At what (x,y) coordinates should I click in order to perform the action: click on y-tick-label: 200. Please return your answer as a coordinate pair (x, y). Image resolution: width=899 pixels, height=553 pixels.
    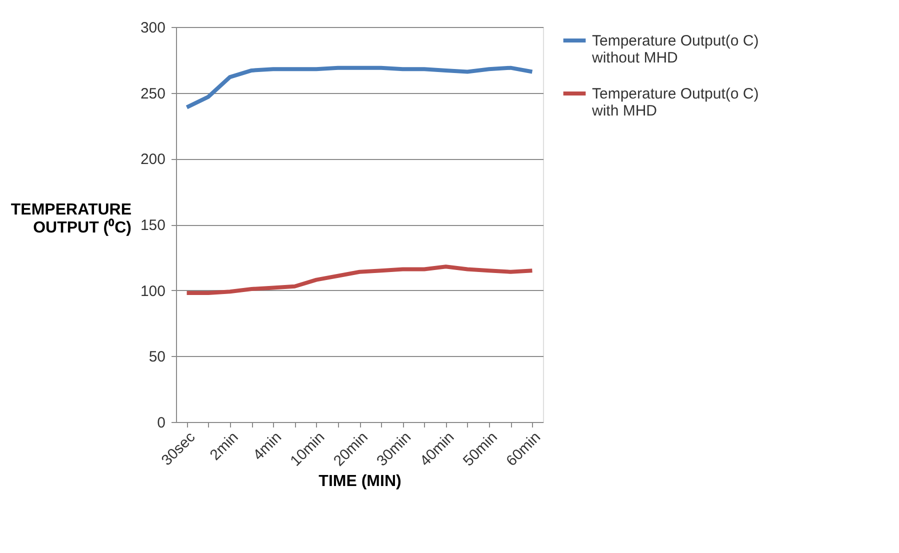
    Looking at the image, I should click on (153, 159).